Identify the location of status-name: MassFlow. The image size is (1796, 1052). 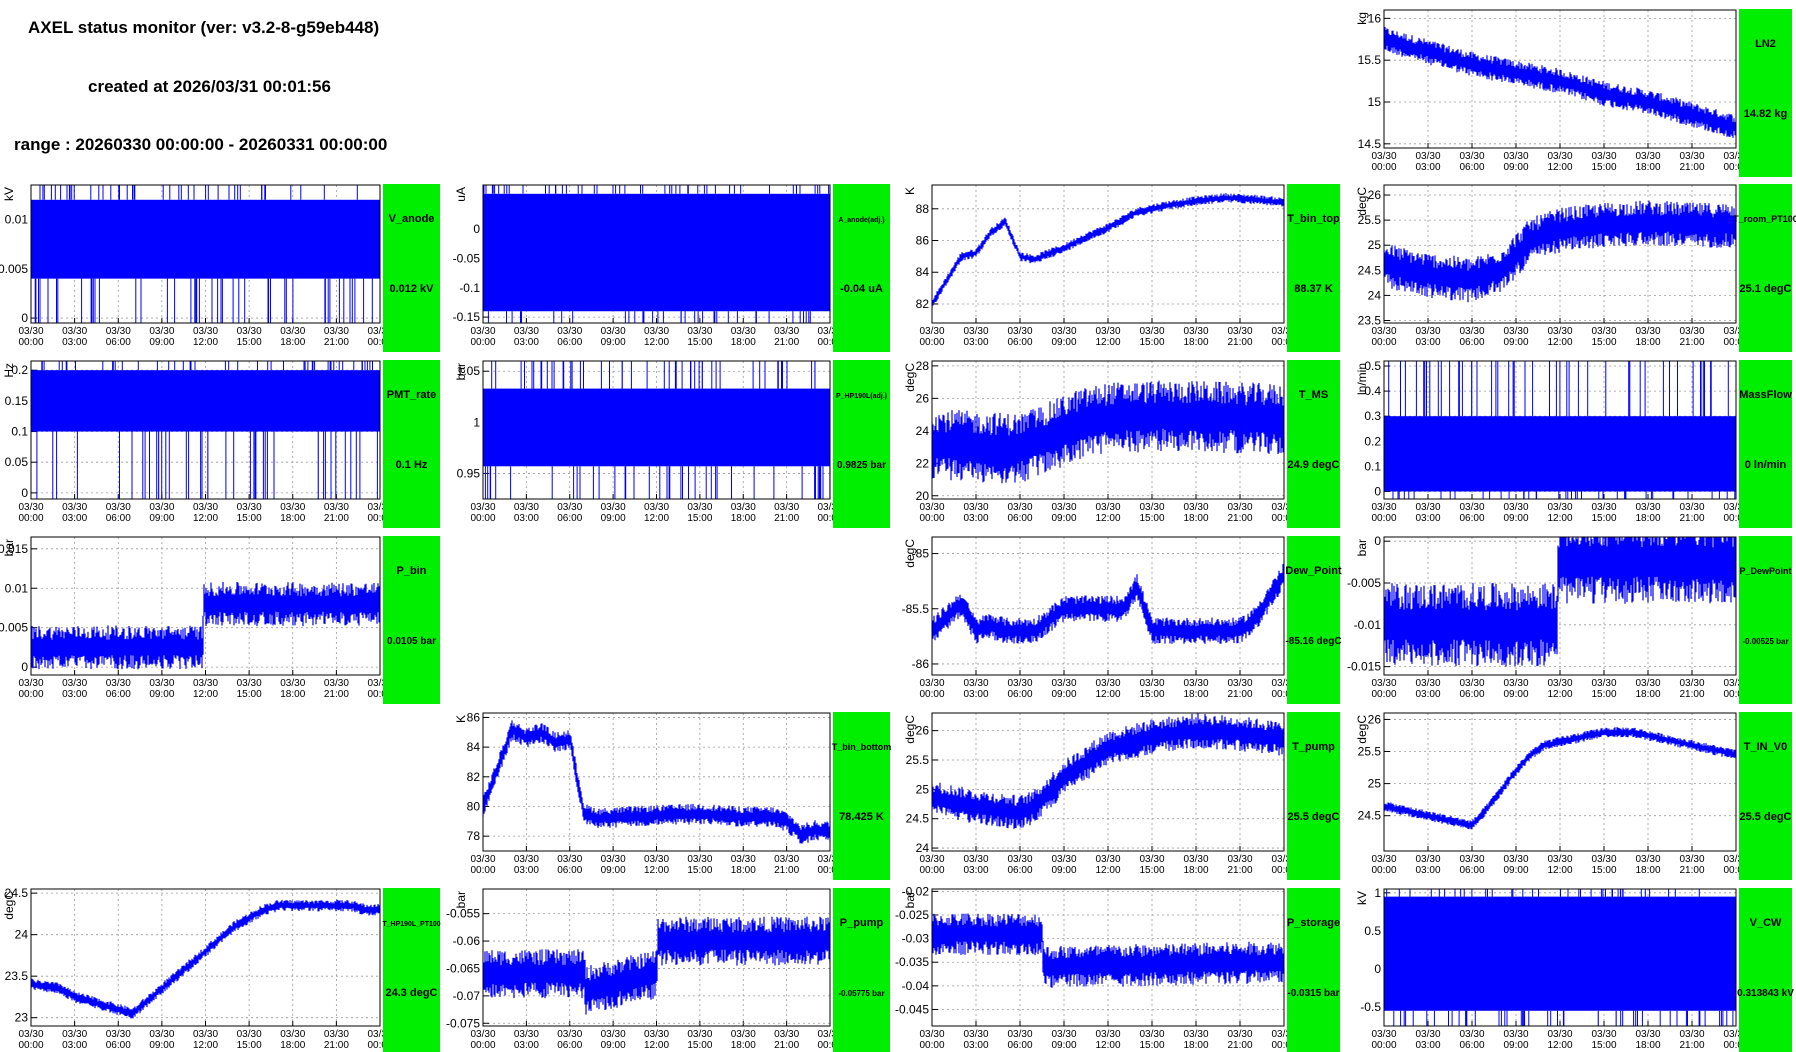
(1765, 395).